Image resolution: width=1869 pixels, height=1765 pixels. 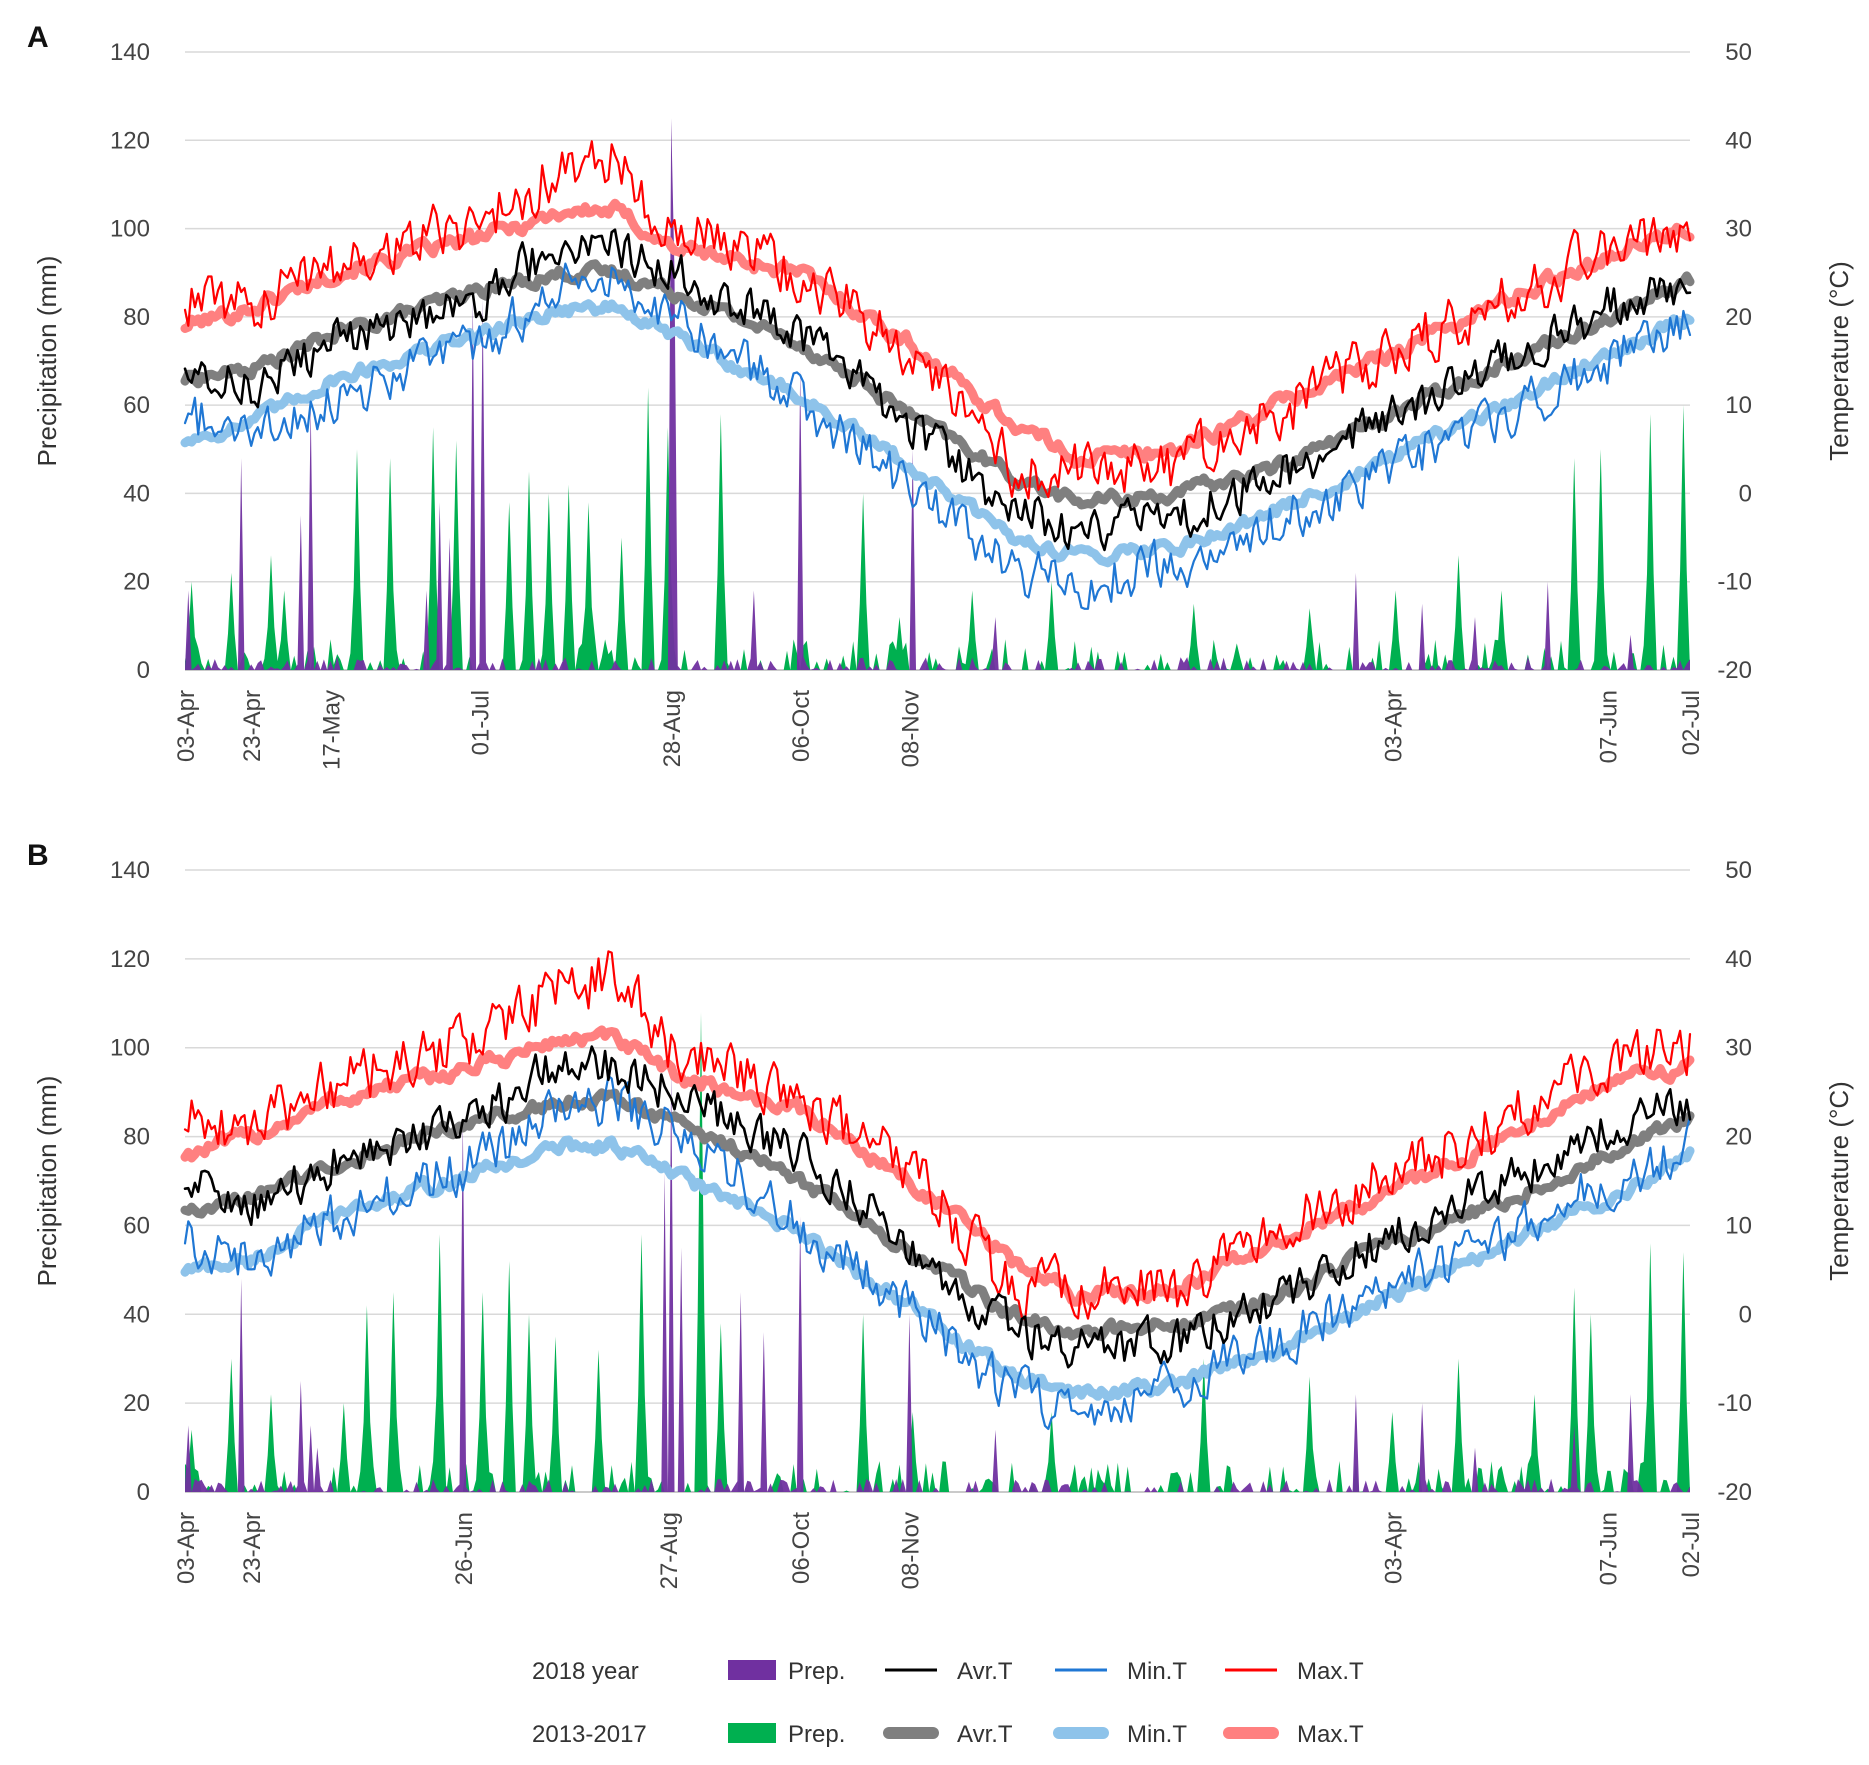 I want to click on avr-t-2013-2017-line, so click(x=937, y=1215).